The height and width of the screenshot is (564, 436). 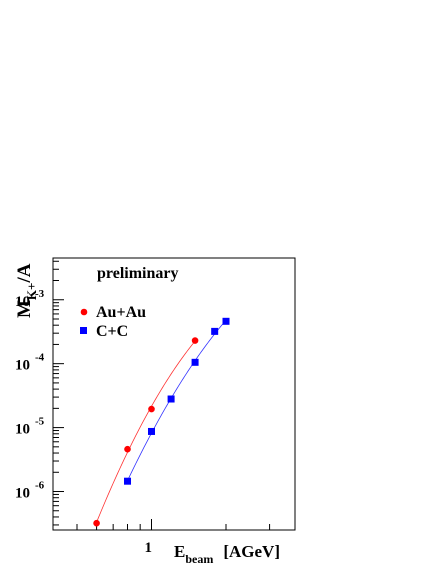 What do you see at coordinates (39, 393) in the screenshot?
I see `y-axis-ticks: 10 -3 10 -4 10 -5 10 -6` at bounding box center [39, 393].